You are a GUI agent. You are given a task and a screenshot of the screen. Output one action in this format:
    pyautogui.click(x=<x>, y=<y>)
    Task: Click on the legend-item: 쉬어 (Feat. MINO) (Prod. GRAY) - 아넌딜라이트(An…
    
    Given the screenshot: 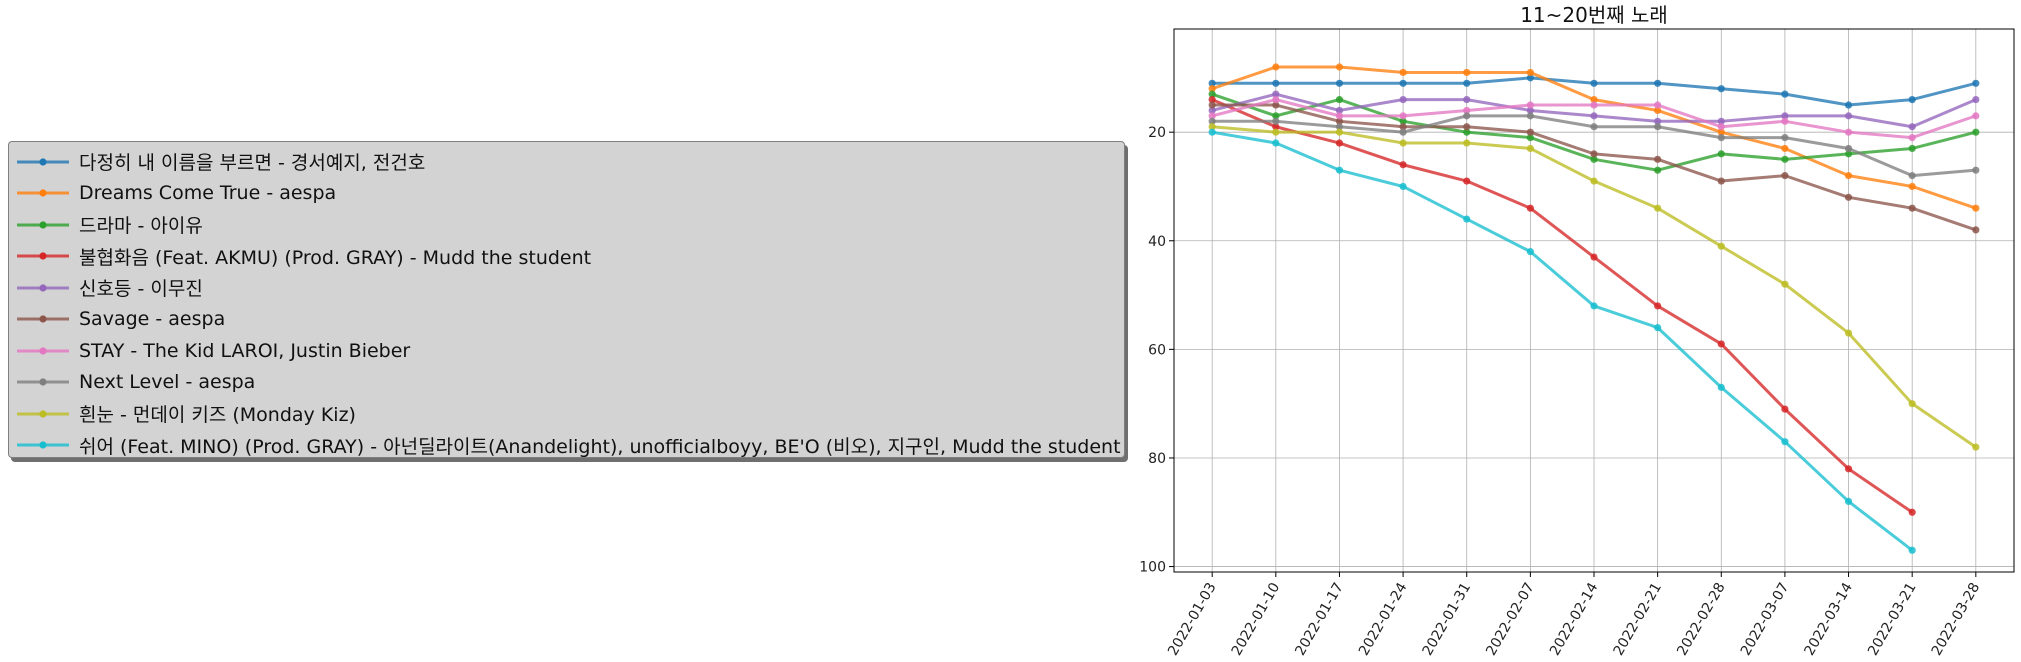 What is the action you would take?
    pyautogui.click(x=566, y=446)
    